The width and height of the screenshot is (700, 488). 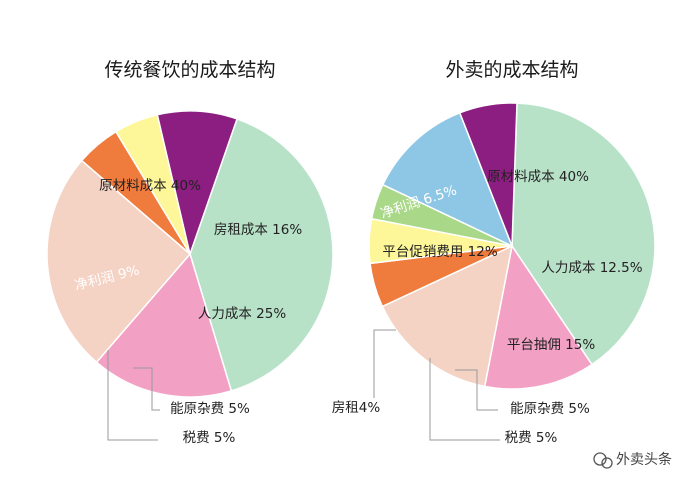 What do you see at coordinates (538, 177) in the screenshot?
I see `pie2-label-0: 原材料成本 40%` at bounding box center [538, 177].